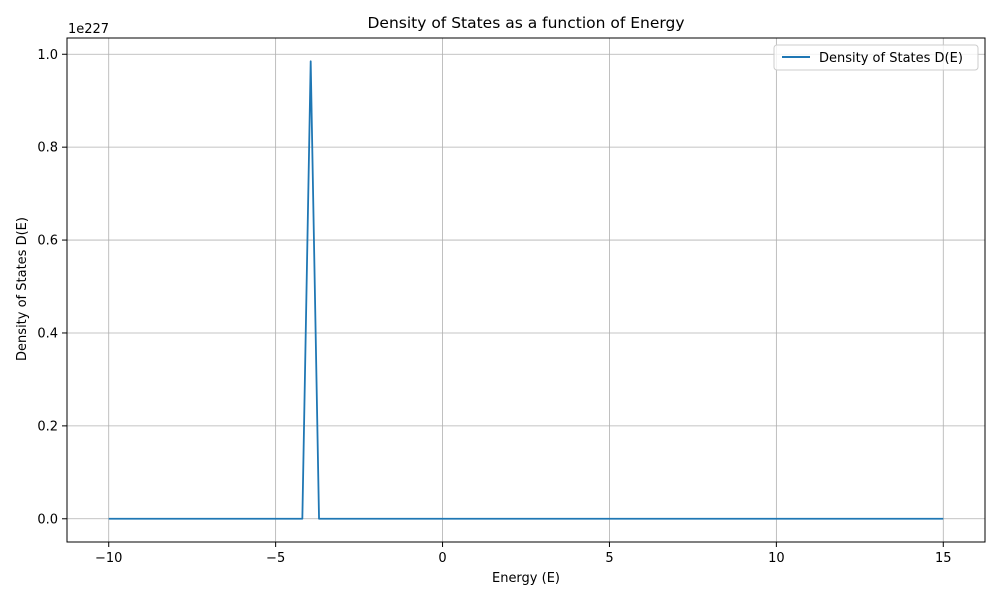 This screenshot has height=600, width=1000. Describe the element at coordinates (943, 558) in the screenshot. I see `x-tick-label: 15` at that location.